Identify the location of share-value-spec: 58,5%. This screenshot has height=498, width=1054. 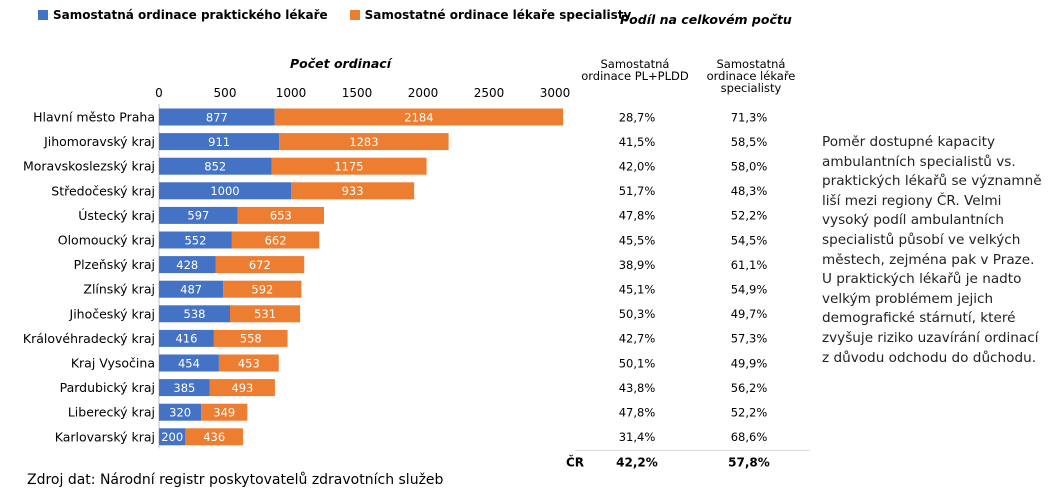
(749, 142).